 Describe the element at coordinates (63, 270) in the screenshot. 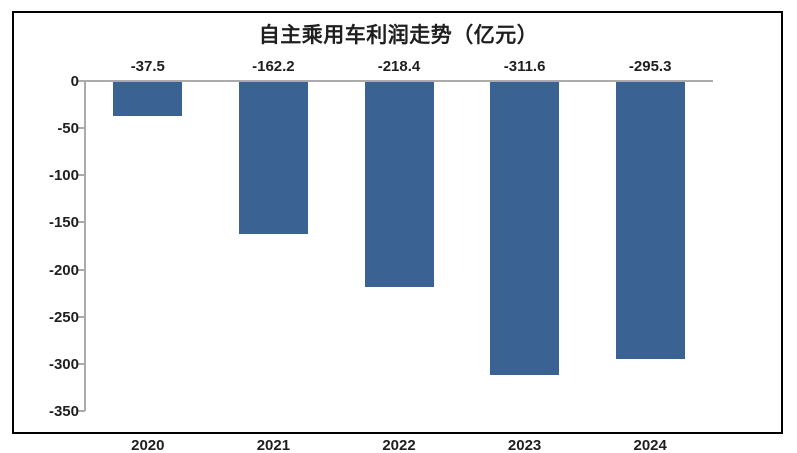

I see `y-tick-label: -200` at that location.